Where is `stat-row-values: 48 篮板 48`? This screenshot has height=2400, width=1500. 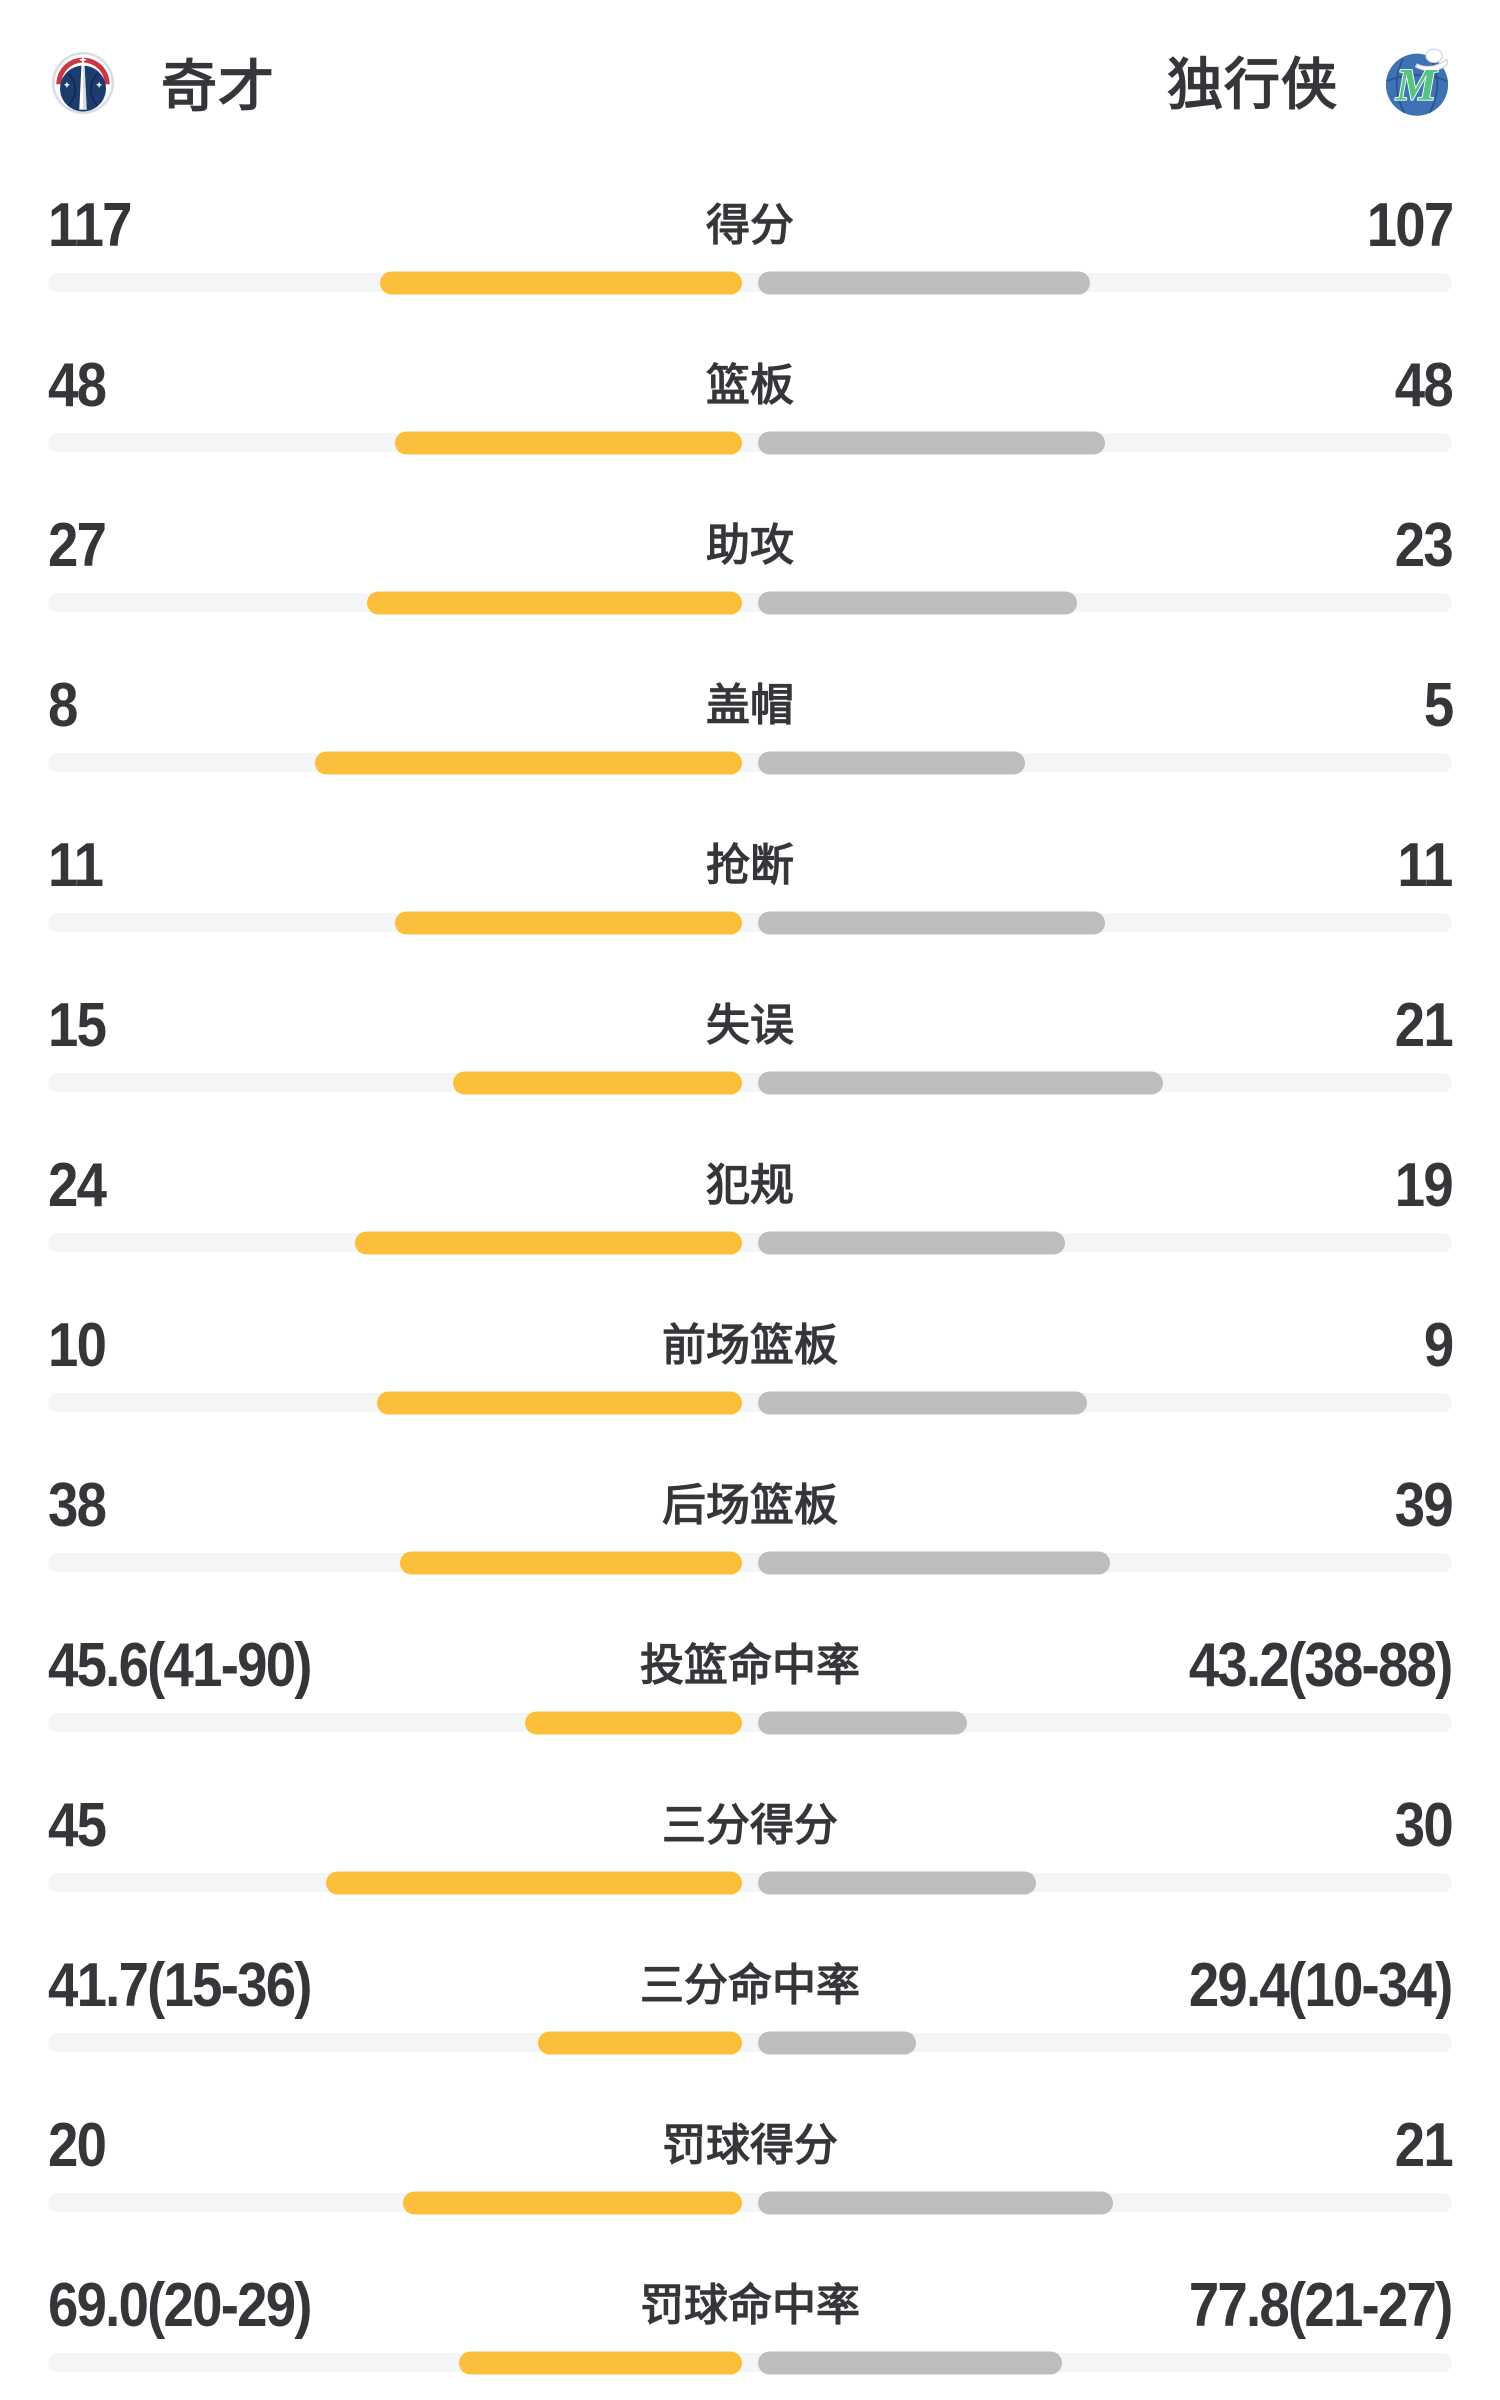 stat-row-values: 48 篮板 48 is located at coordinates (751, 385).